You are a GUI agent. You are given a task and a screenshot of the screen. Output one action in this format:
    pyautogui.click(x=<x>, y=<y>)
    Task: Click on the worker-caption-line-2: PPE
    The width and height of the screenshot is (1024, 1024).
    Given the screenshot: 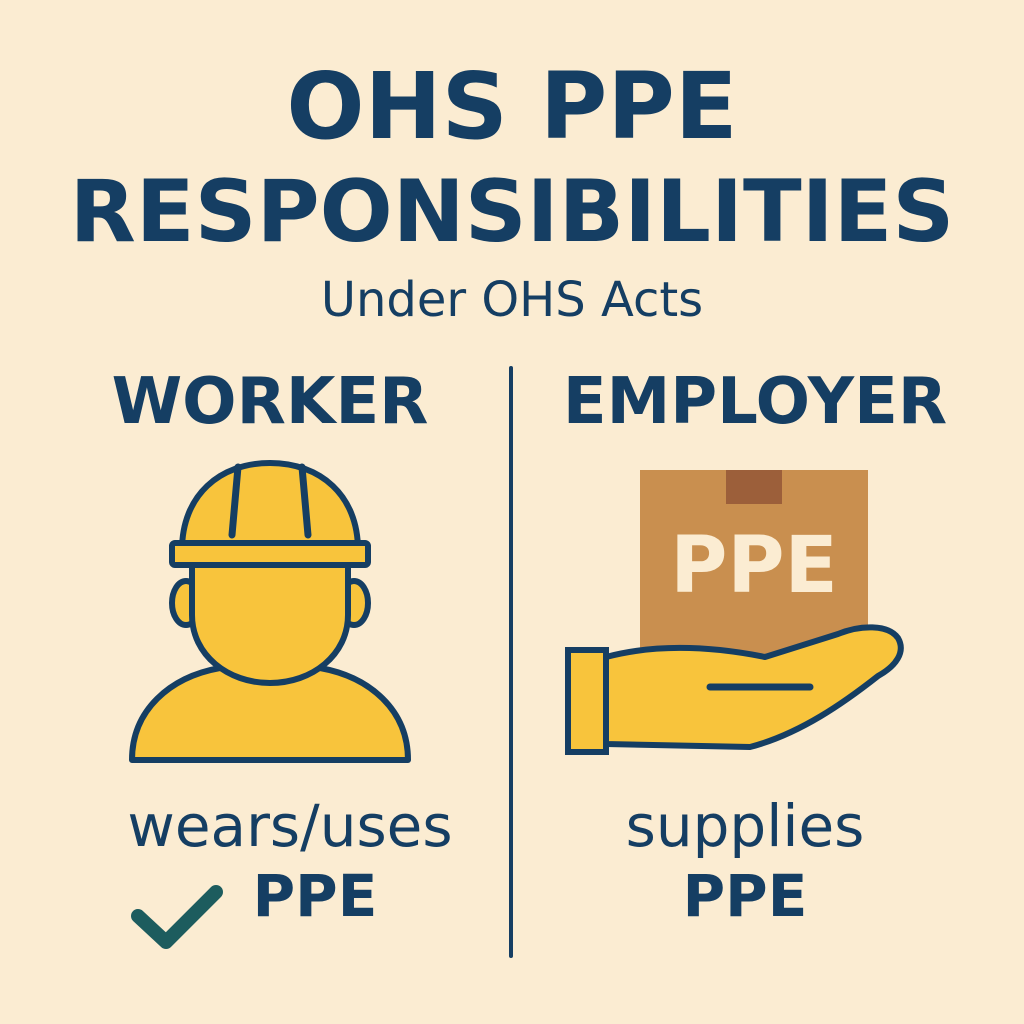 What is the action you would take?
    pyautogui.click(x=315, y=896)
    